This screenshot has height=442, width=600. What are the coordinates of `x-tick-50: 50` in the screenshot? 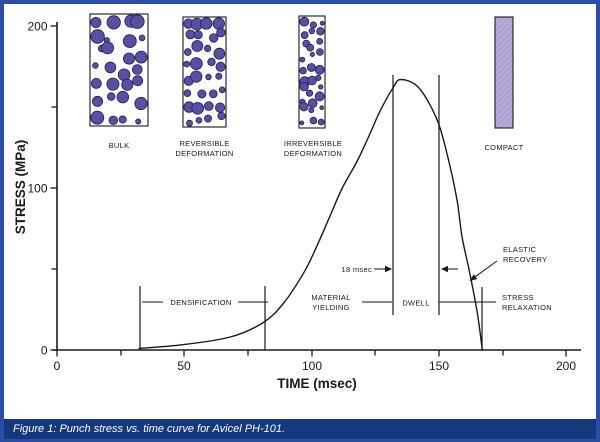 It's located at (184, 366).